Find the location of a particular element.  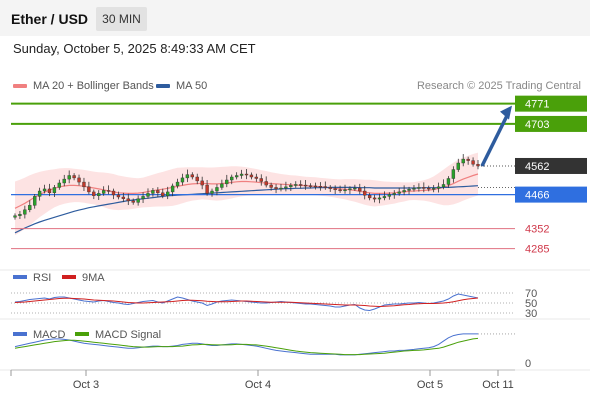

candles-layer is located at coordinates (246, 187).